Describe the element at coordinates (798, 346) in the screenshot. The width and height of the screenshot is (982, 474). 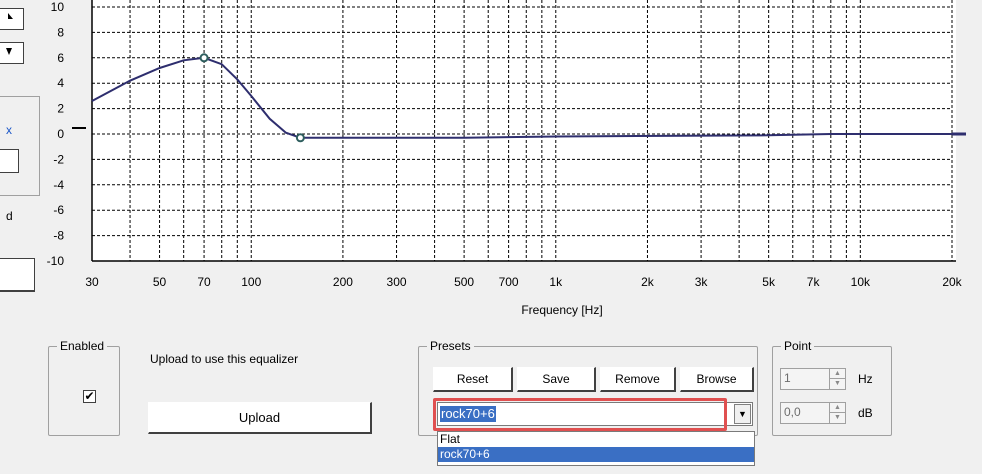
I see `point-group-title: Point` at that location.